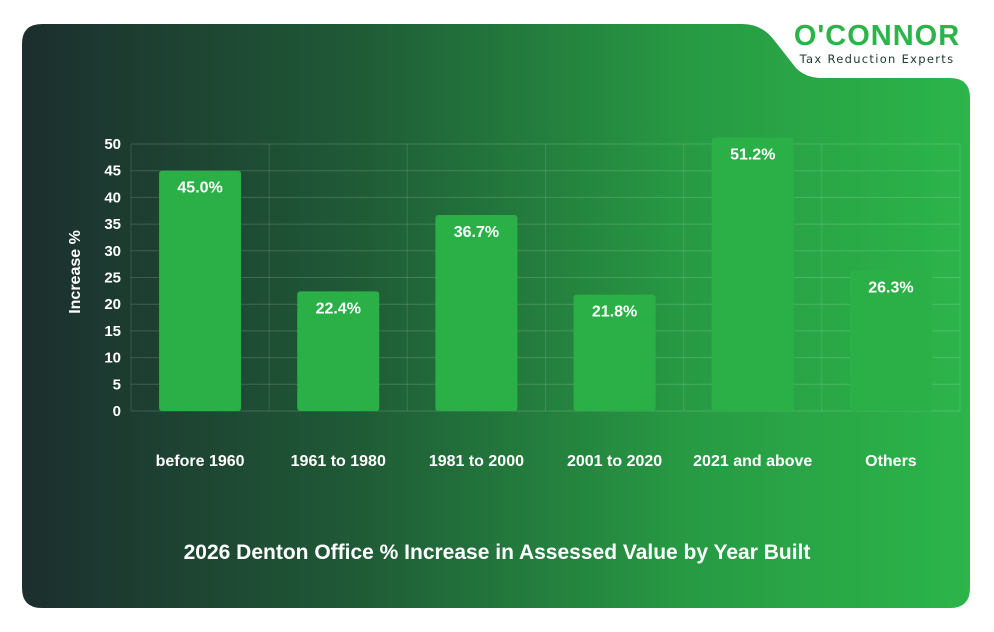 The width and height of the screenshot is (994, 632). I want to click on y-tick-label: 0, so click(117, 411).